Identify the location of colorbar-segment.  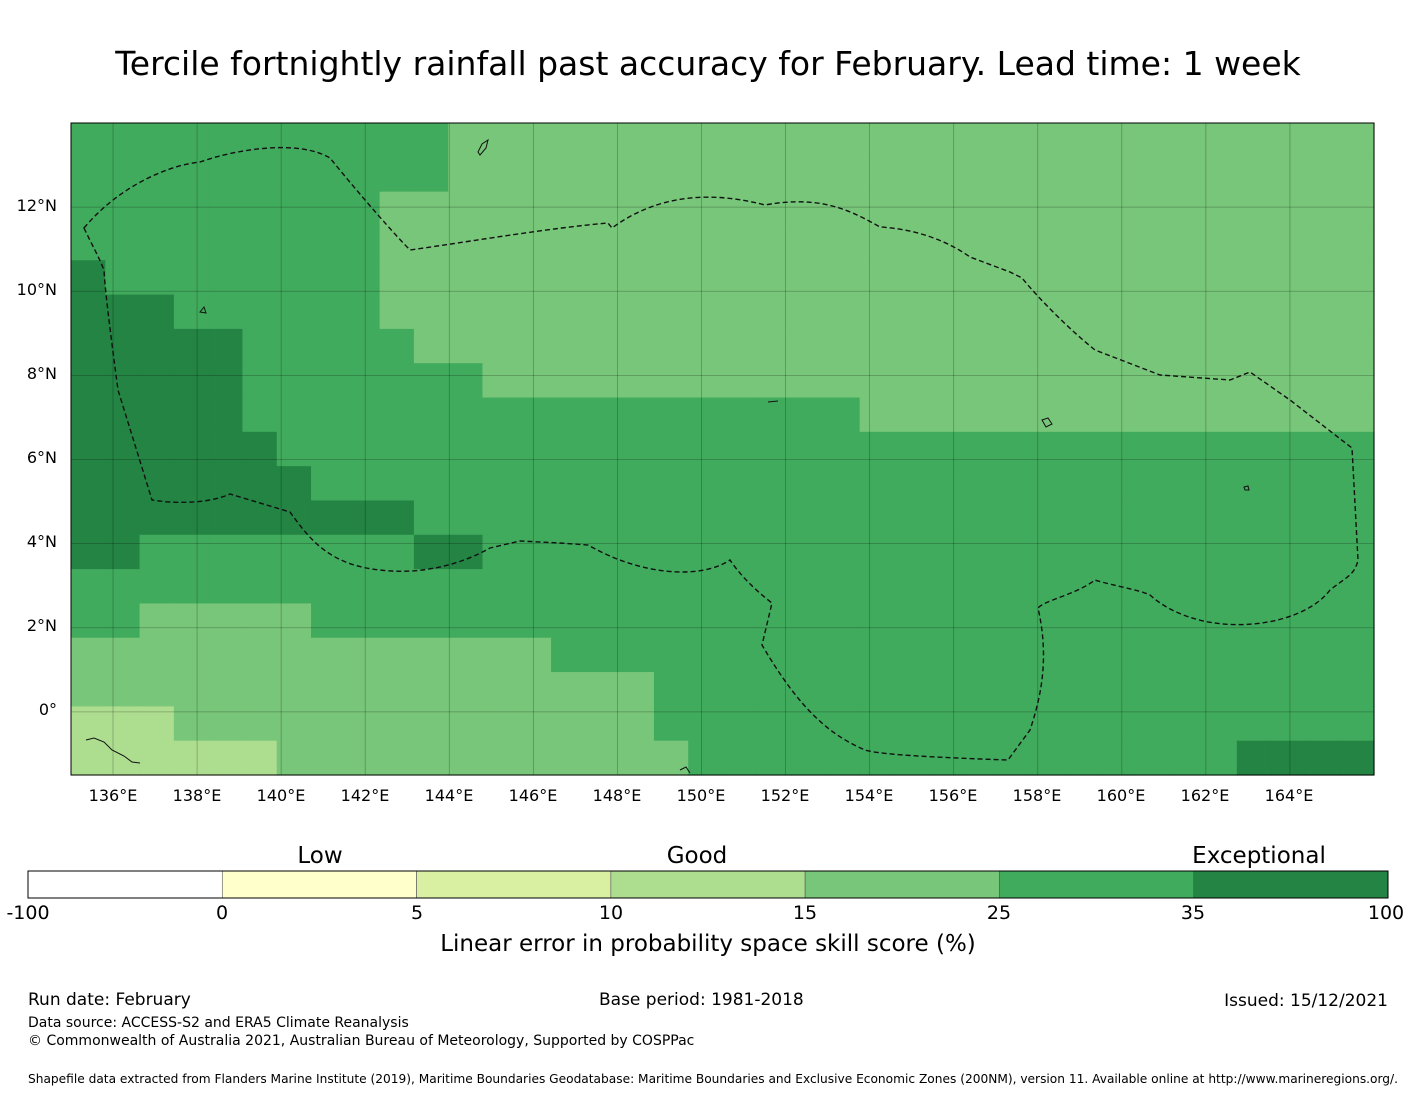
(319, 884).